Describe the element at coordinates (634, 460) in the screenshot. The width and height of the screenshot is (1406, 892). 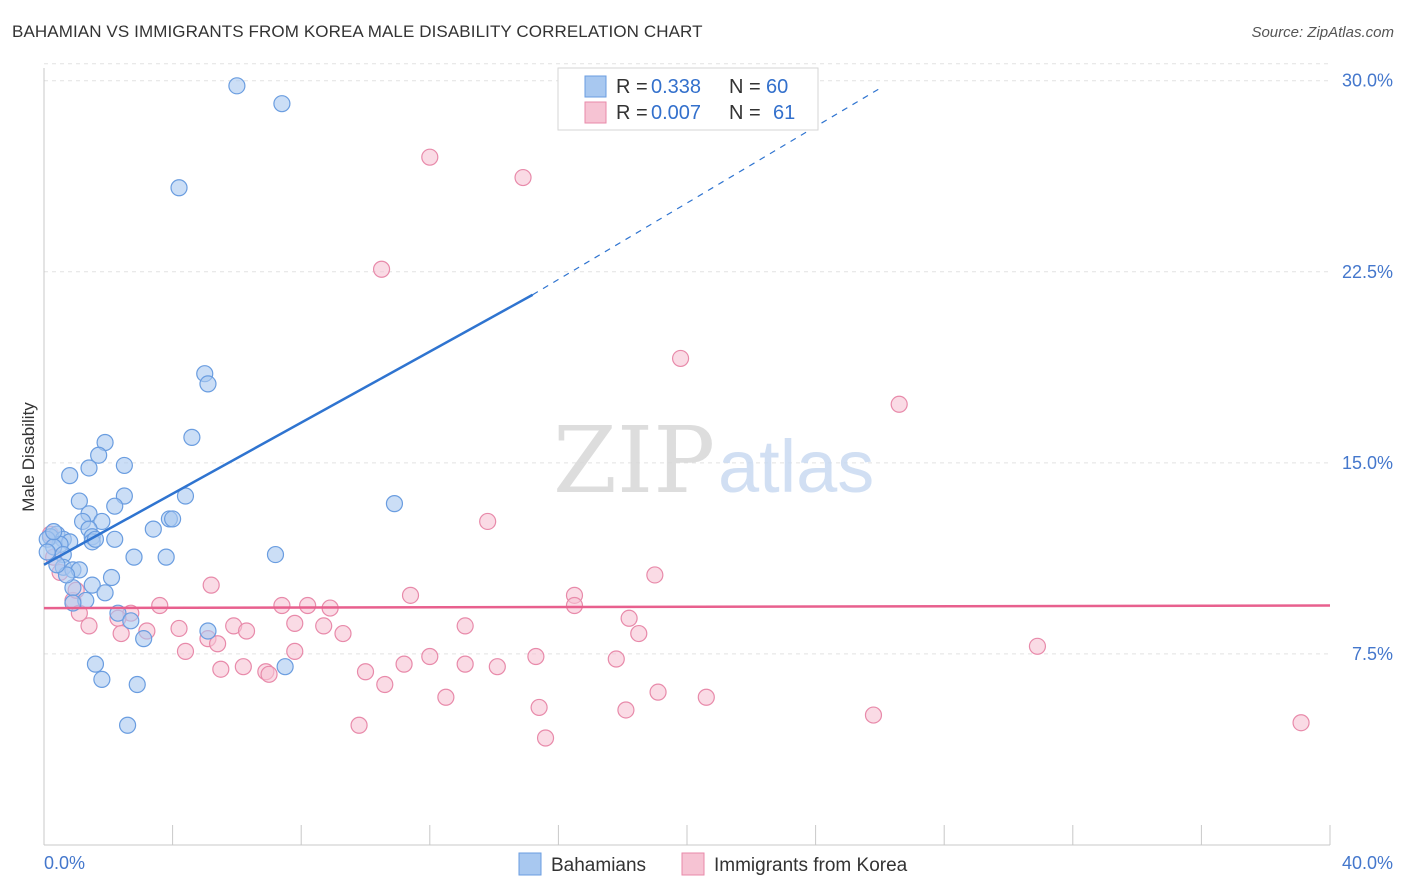
I see `watermark-zip: ZIP` at that location.